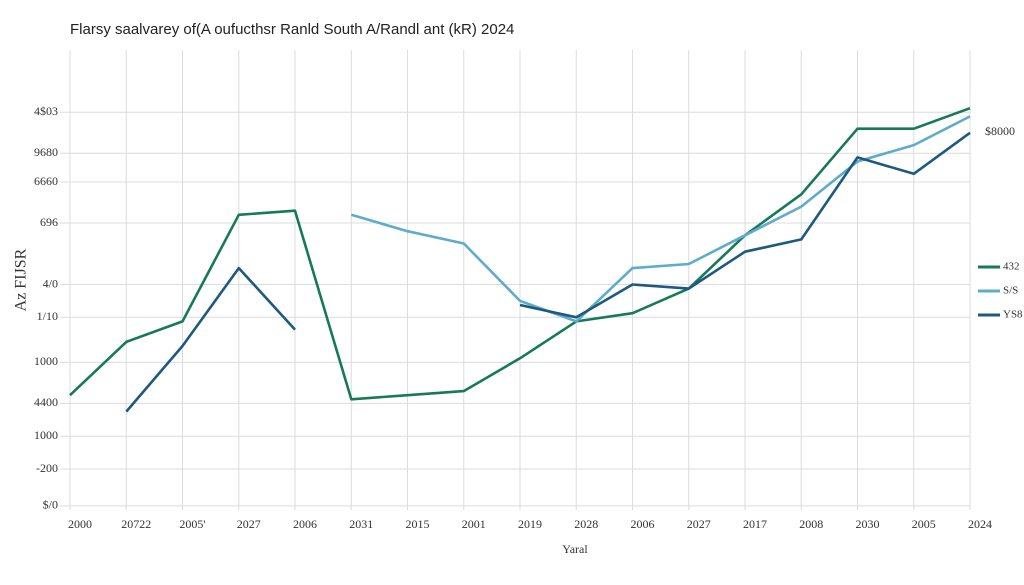  I want to click on y-tick-label: 696, so click(49, 222).